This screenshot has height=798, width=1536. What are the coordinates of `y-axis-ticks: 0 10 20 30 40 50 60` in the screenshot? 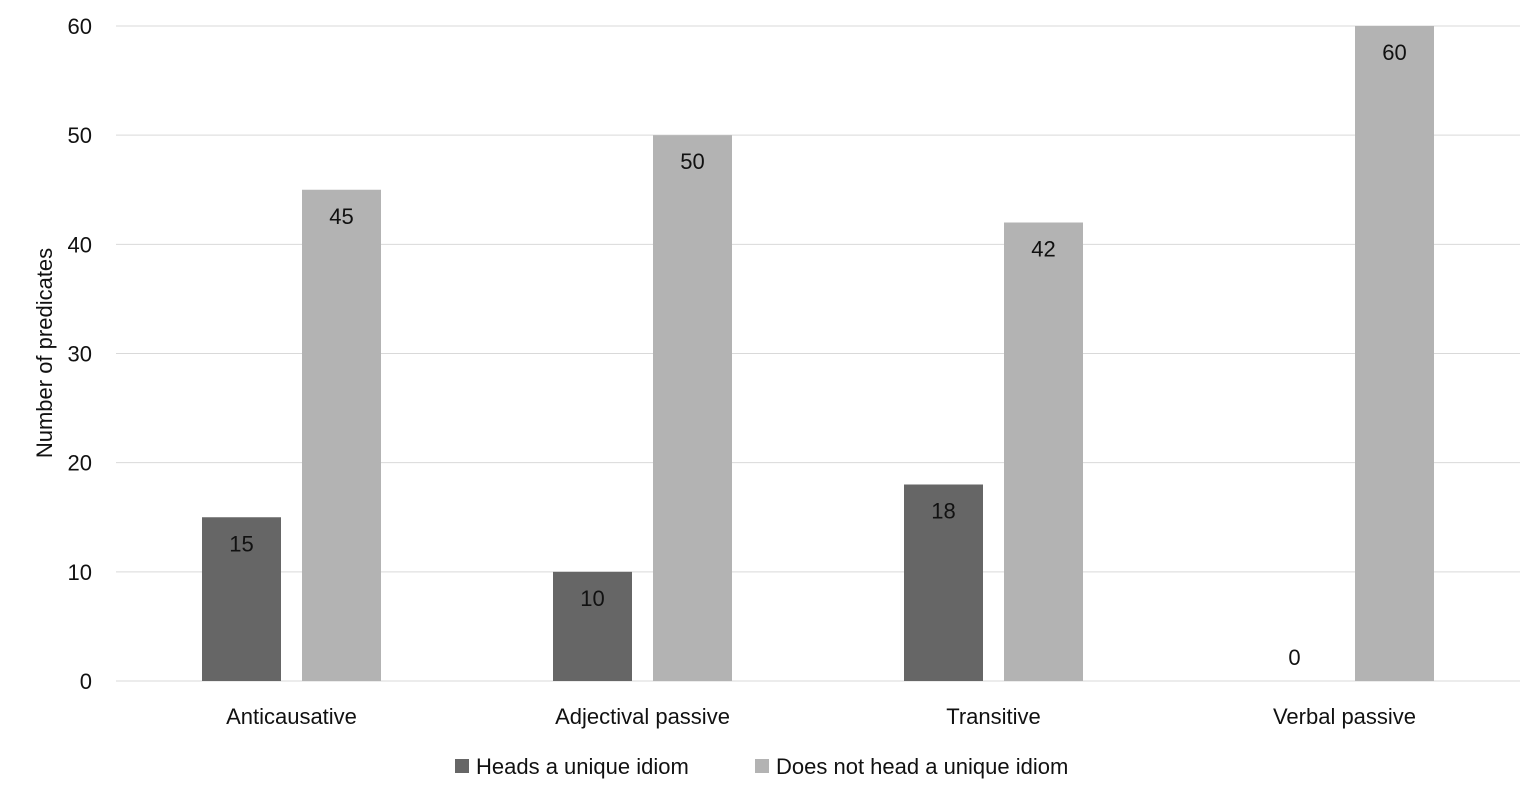 It's located at (80, 354).